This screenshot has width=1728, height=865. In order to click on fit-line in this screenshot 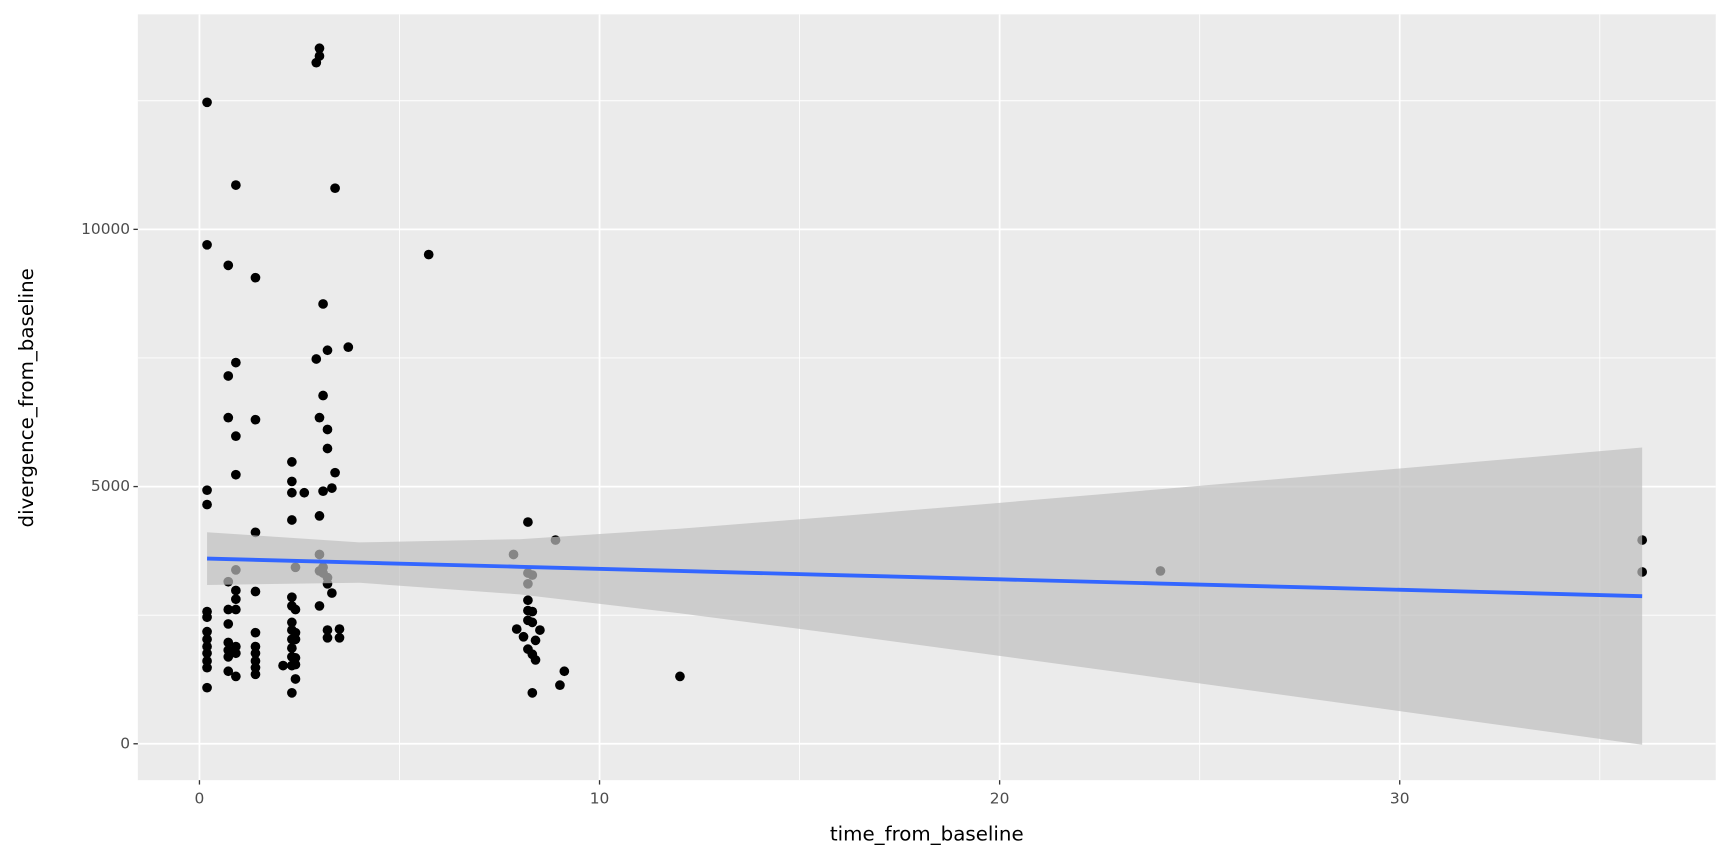, I will do `click(925, 577)`.